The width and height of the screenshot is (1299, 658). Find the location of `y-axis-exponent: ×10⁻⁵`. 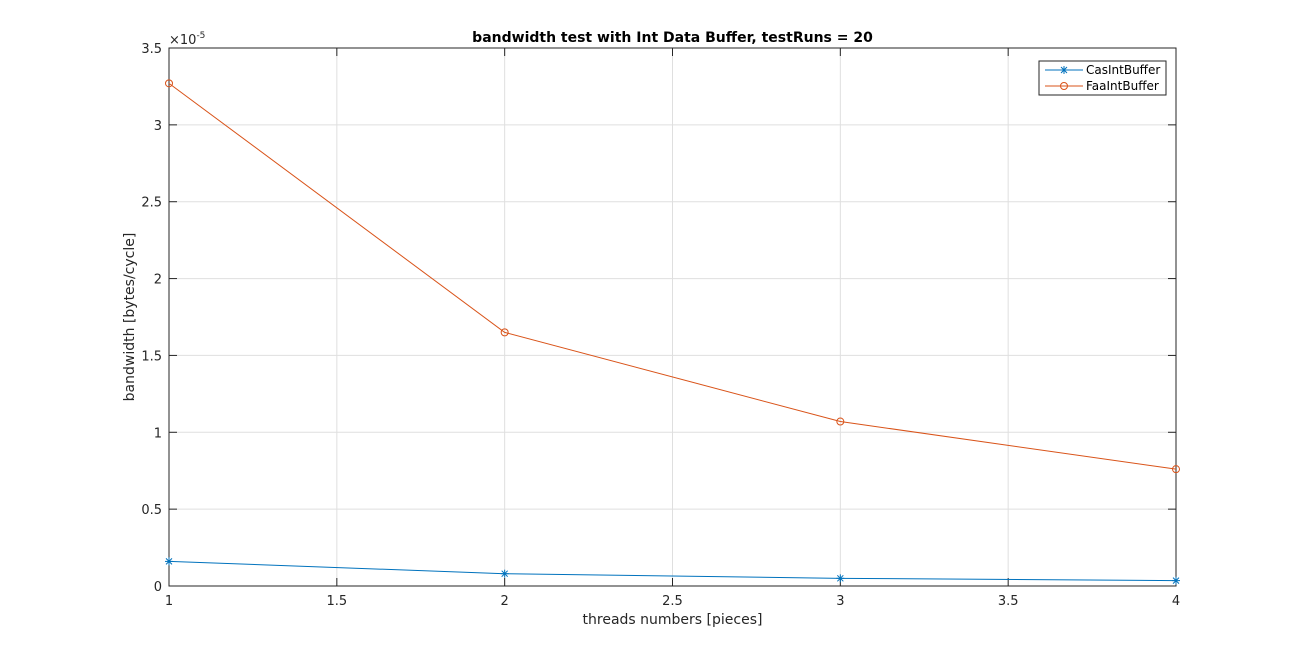

y-axis-exponent: ×10⁻⁵ is located at coordinates (187, 39).